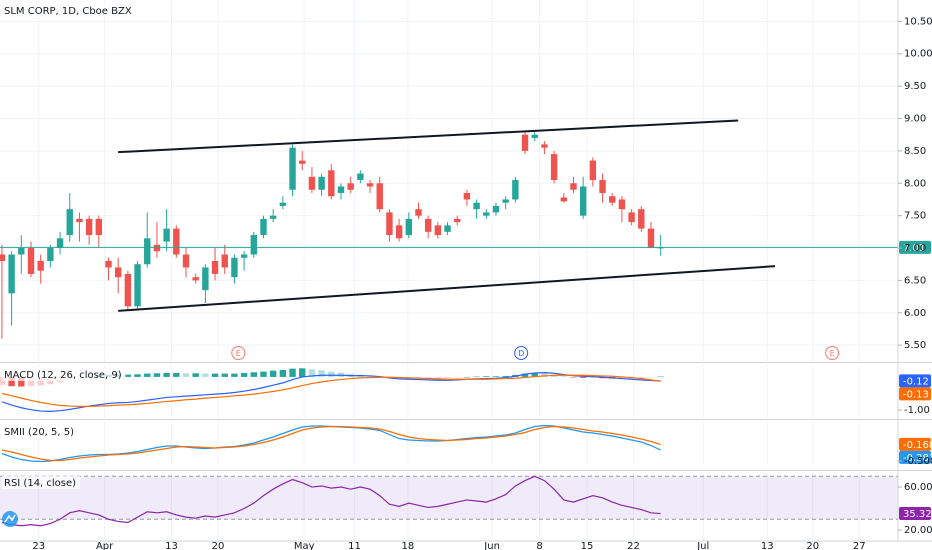 The height and width of the screenshot is (550, 932). Describe the element at coordinates (915, 380) in the screenshot. I see `badges: 7.01 -0.12 -0.13 -0.1687 -0.2813 35.32` at that location.